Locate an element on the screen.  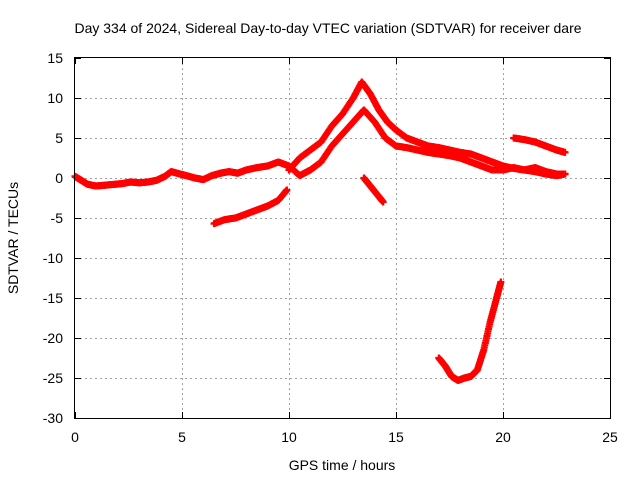
track-mid-left is located at coordinates (250, 207).